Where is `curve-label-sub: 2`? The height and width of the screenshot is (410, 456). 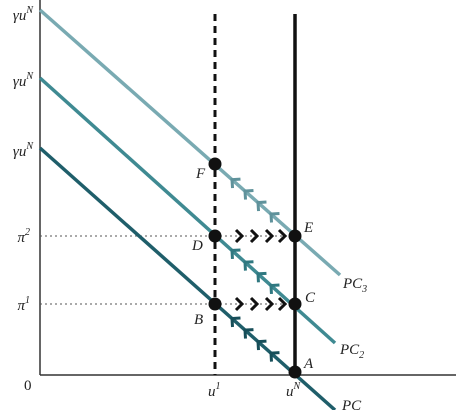
curve-label-sub: 2 is located at coordinates (361, 355).